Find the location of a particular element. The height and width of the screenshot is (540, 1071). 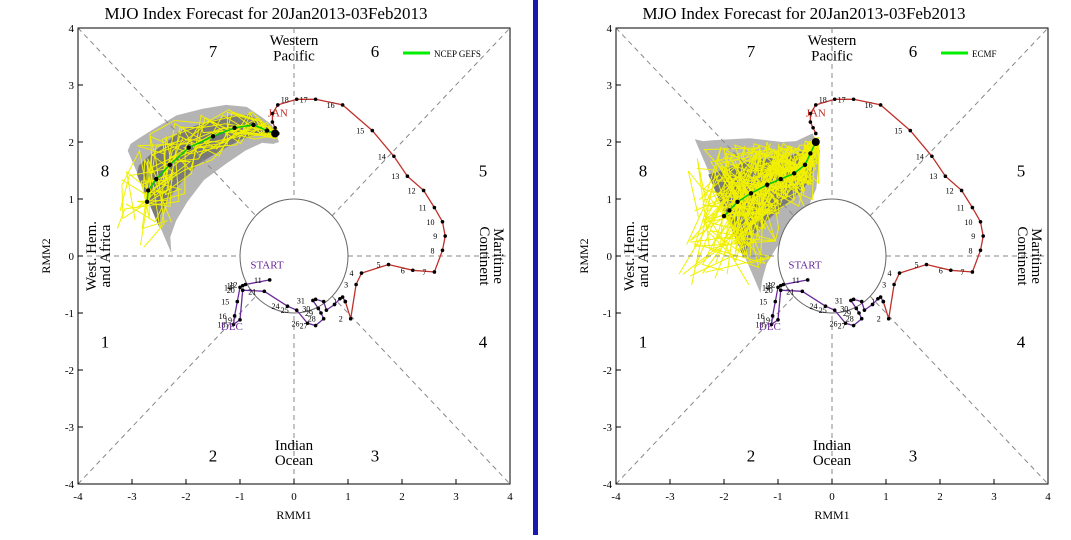

phase-label: 2 is located at coordinates (751, 456).